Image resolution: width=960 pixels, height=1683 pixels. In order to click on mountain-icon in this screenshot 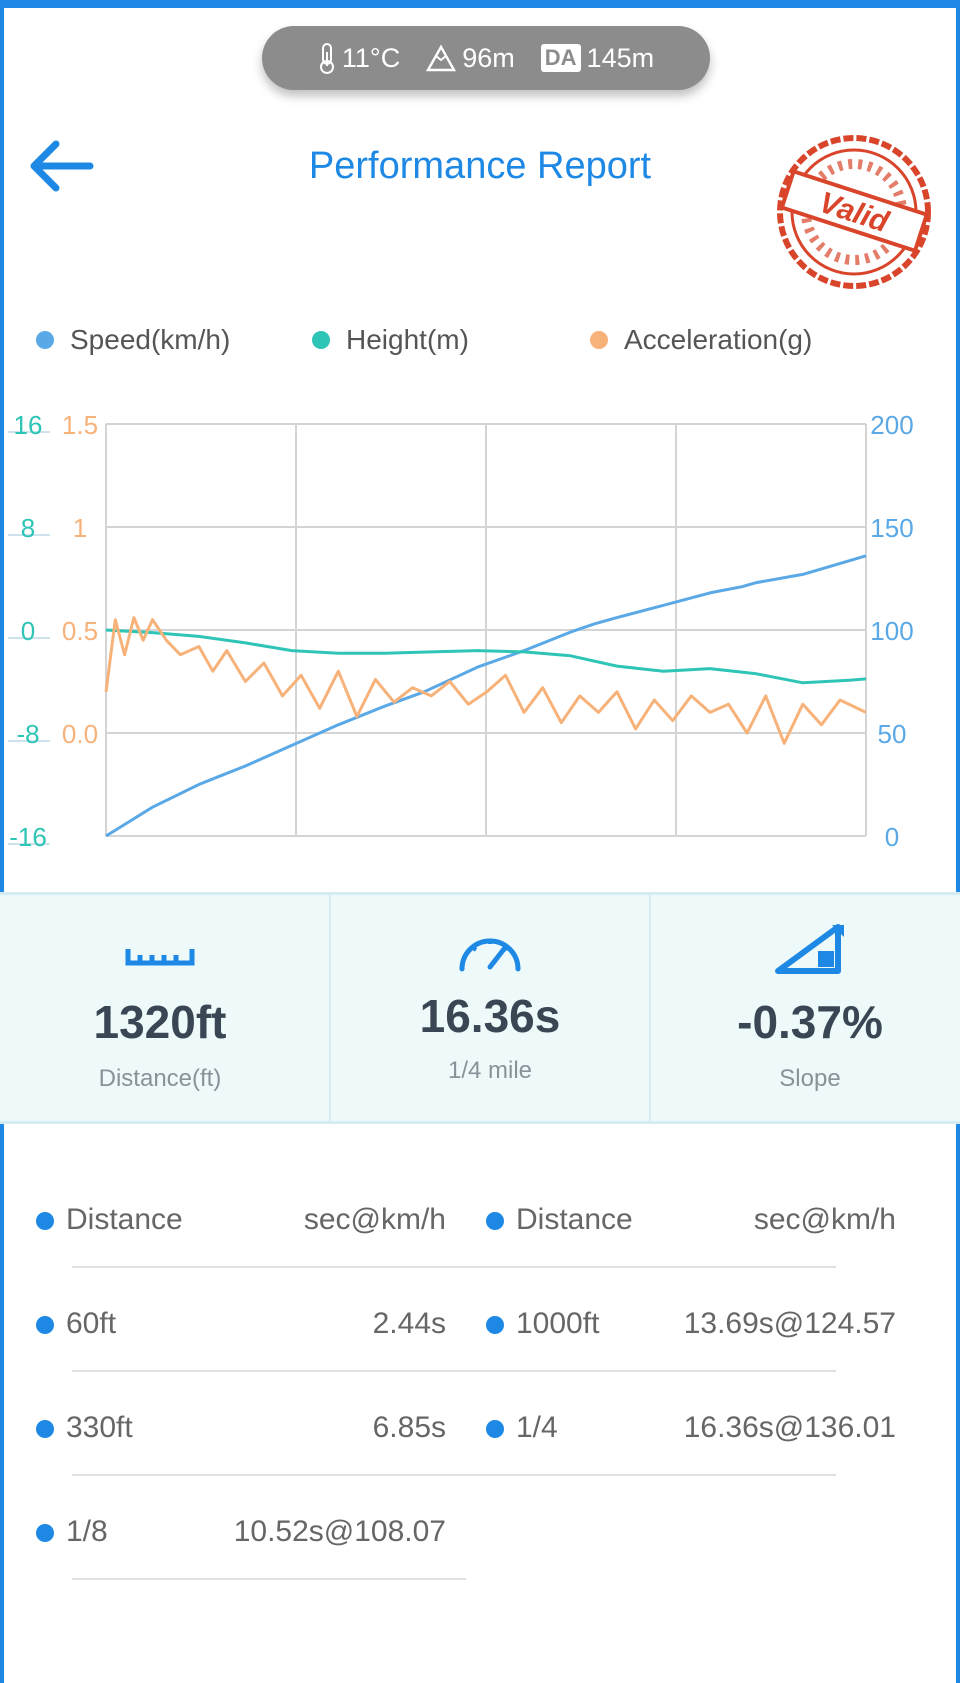, I will do `click(441, 58)`.